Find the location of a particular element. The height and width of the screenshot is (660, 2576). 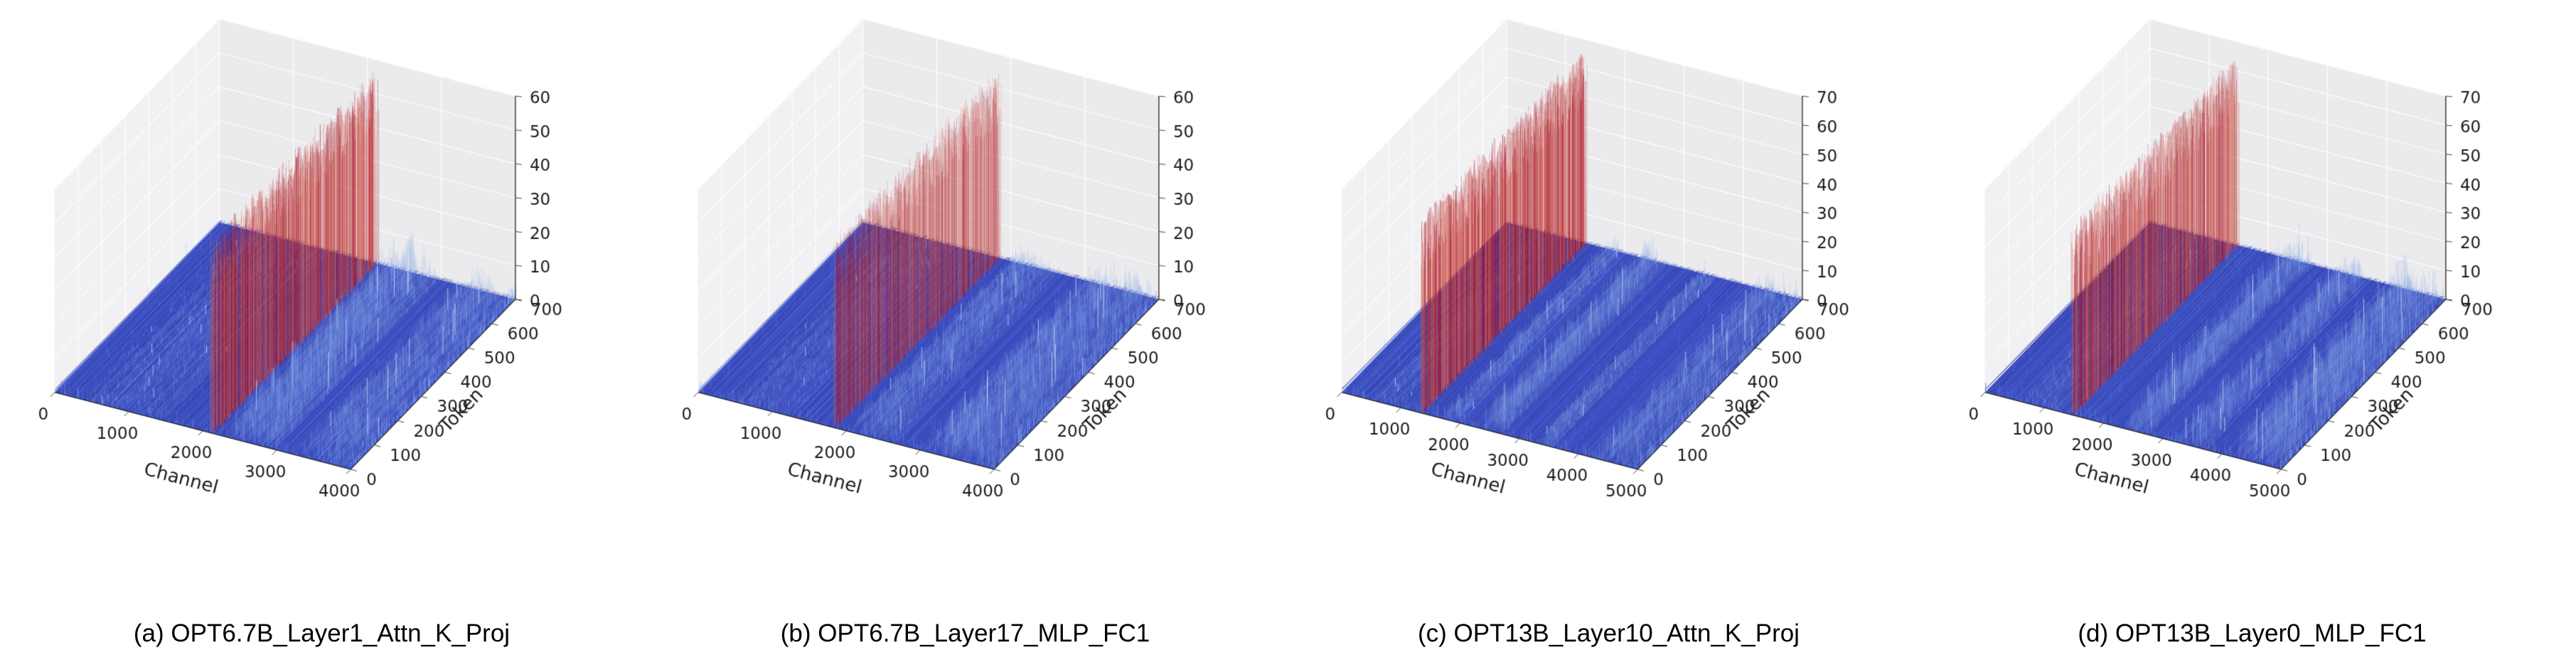

panel-b-caption: (b) OPT6.7B_Layer17_MLP_FC1 is located at coordinates (965, 633).